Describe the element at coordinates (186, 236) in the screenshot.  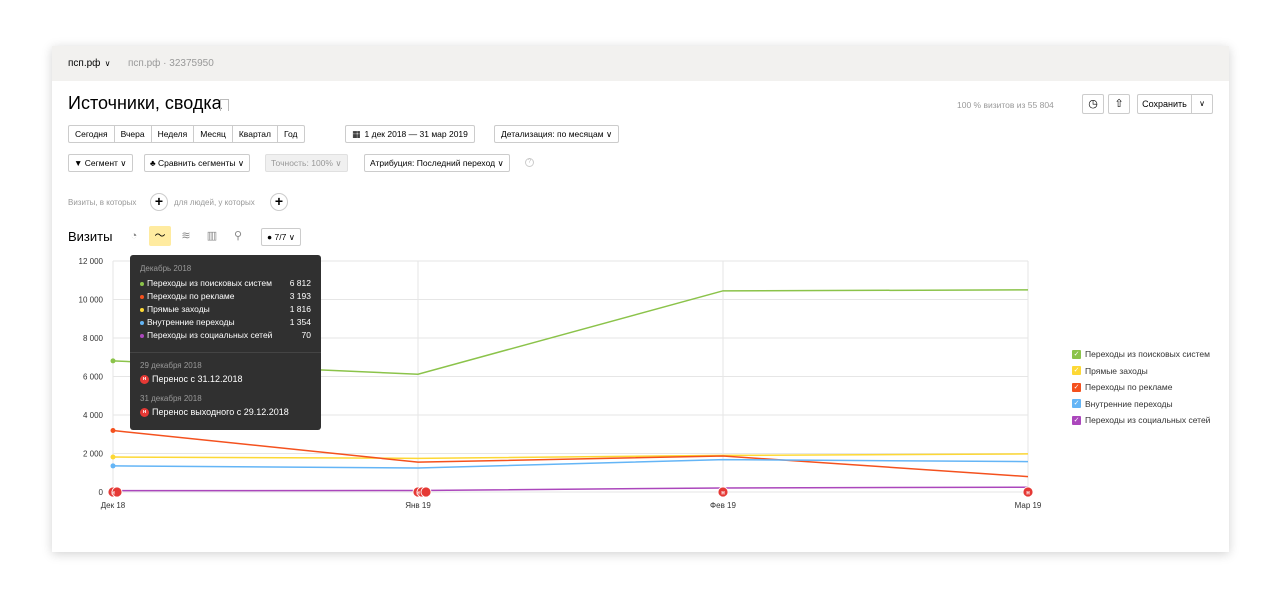
I see `area-chart-icon: ≋` at that location.